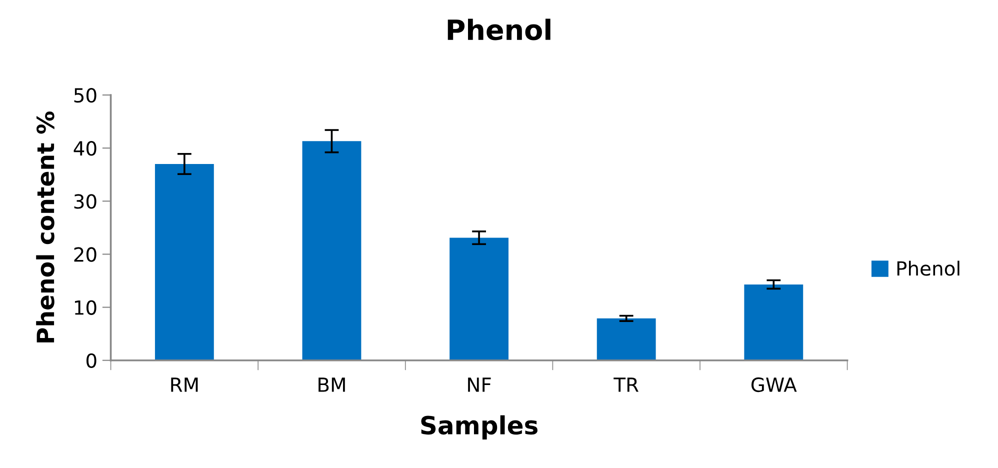 The image size is (998, 468). What do you see at coordinates (479, 427) in the screenshot?
I see `x-axis-title: Samples` at bounding box center [479, 427].